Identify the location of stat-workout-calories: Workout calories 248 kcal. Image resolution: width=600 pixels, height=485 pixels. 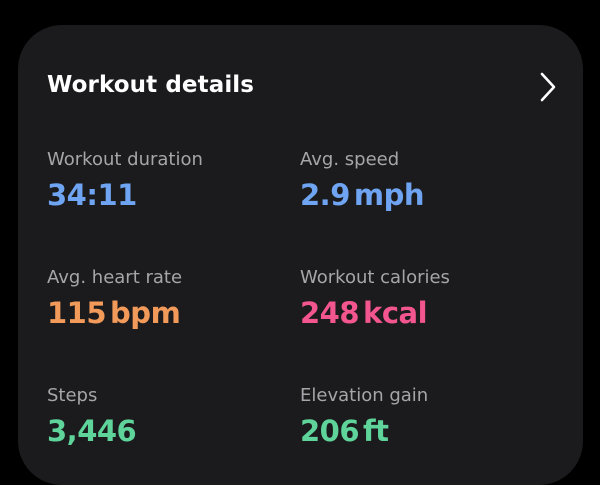
(420, 298).